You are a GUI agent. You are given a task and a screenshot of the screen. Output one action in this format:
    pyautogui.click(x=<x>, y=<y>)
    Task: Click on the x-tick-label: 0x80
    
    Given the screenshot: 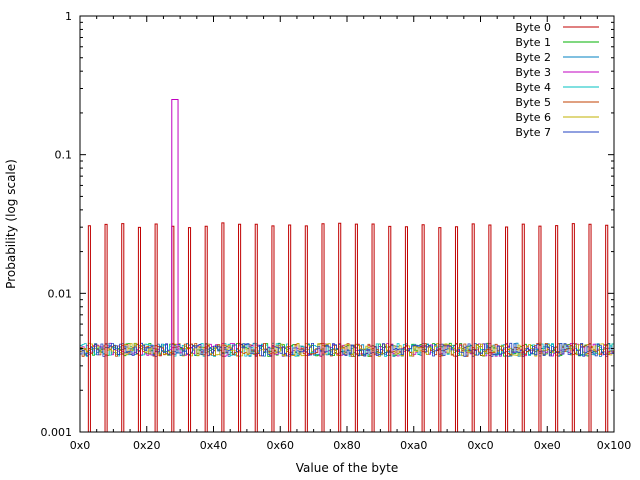 What is the action you would take?
    pyautogui.click(x=347, y=445)
    